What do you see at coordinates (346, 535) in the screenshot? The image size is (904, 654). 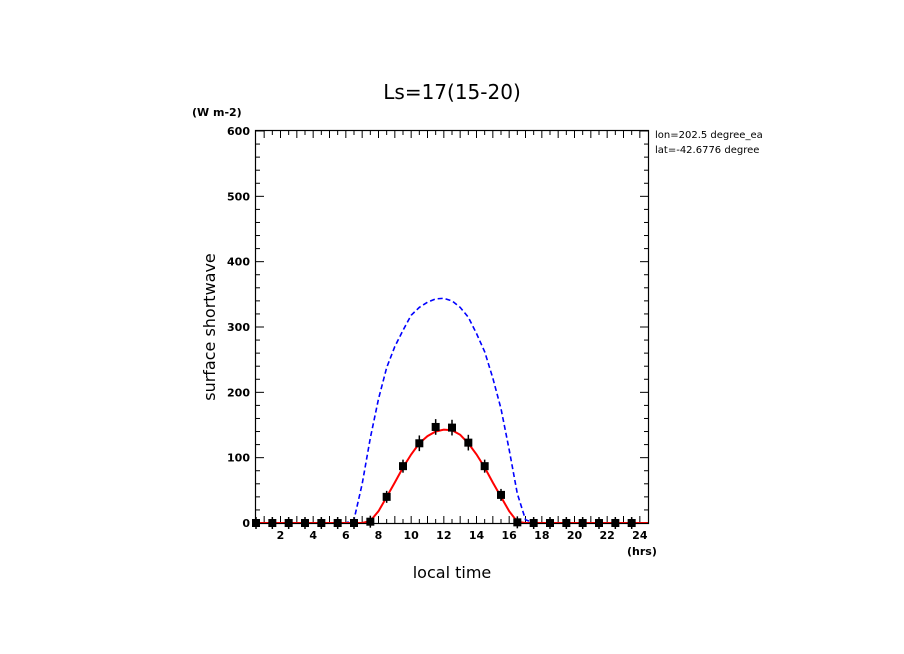 I see `x-tick-label: 6` at bounding box center [346, 535].